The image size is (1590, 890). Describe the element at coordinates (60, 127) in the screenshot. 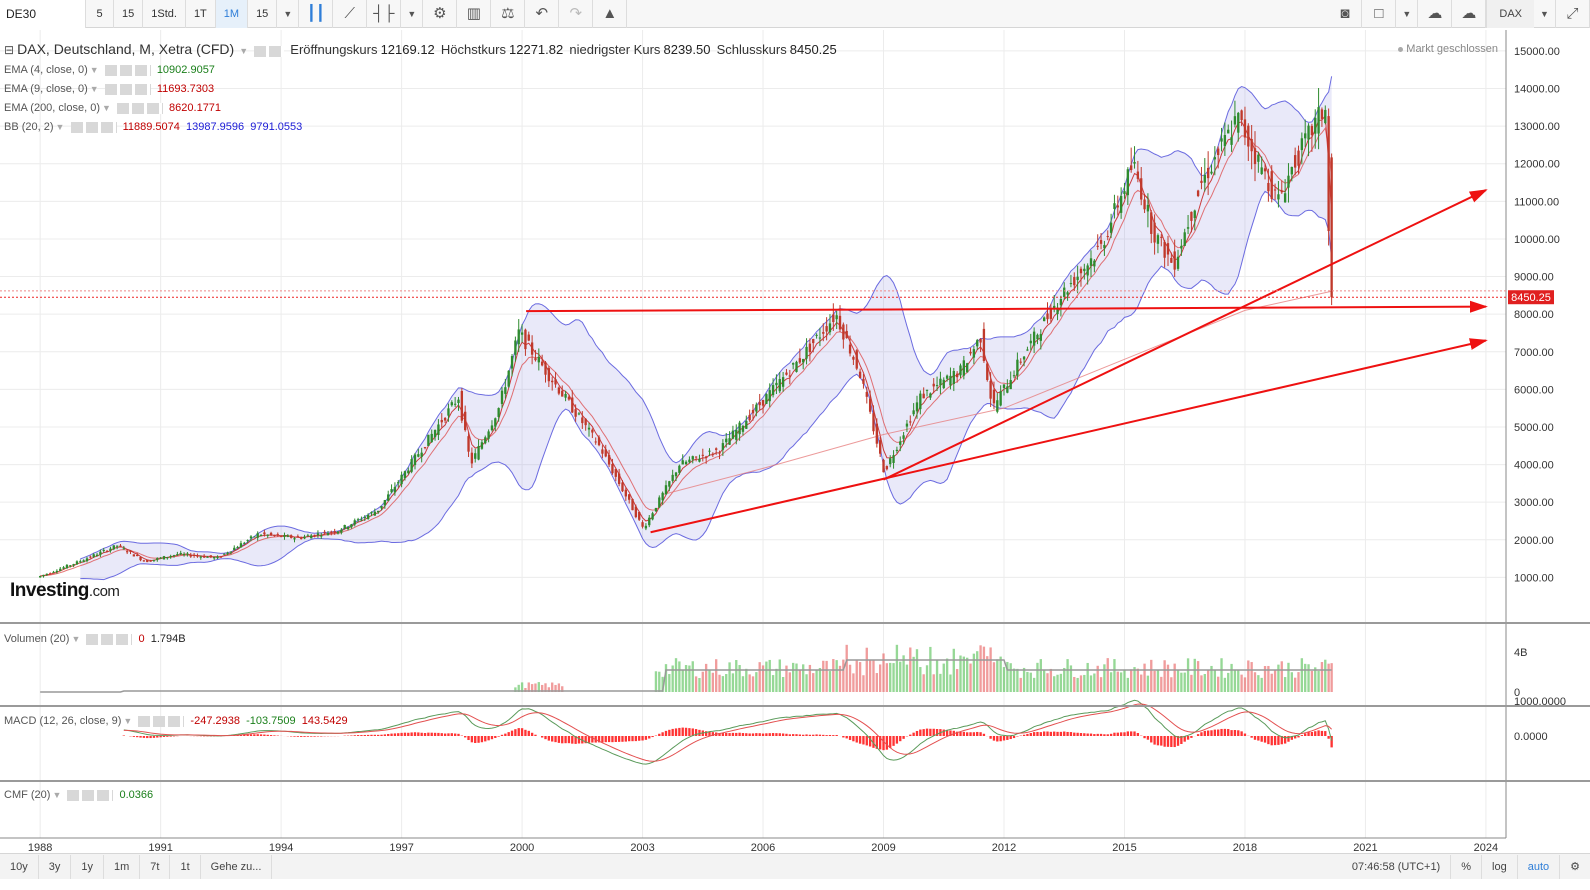

I see `bb-dropdown-icon: ▼` at that location.